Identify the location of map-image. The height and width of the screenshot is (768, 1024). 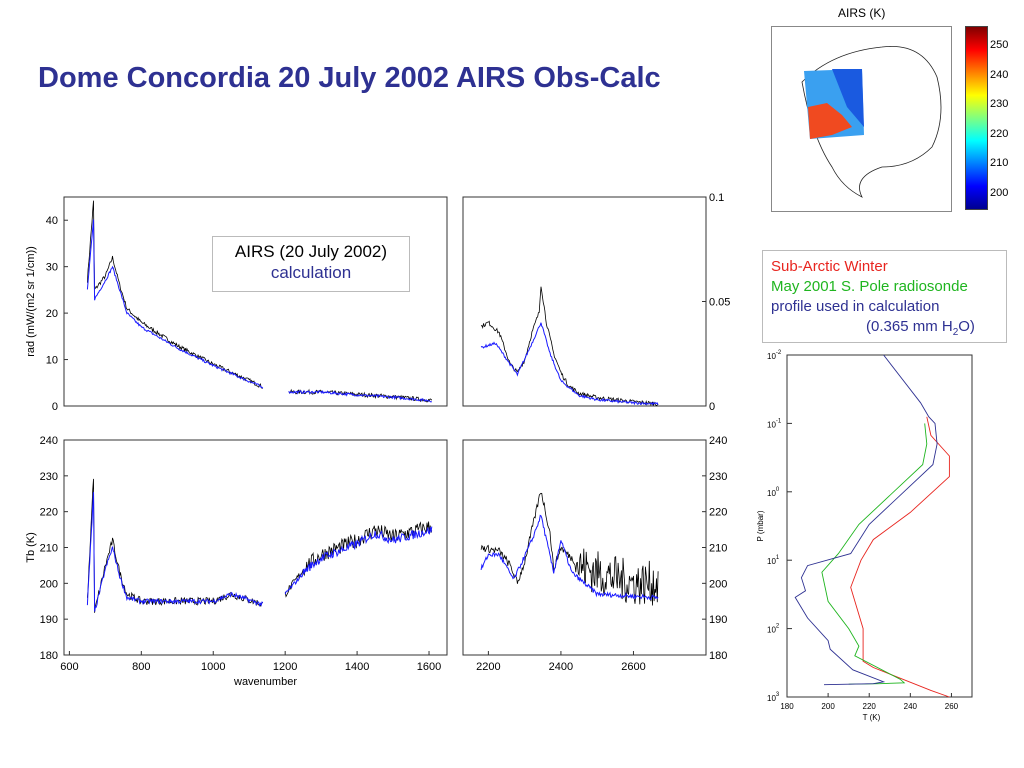
(871, 121).